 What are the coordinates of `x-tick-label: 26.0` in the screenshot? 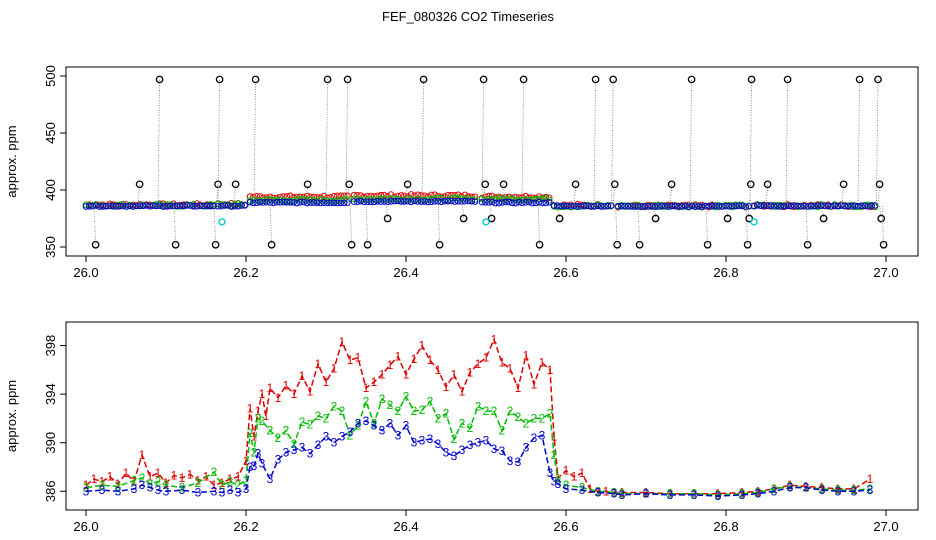 It's located at (85, 272).